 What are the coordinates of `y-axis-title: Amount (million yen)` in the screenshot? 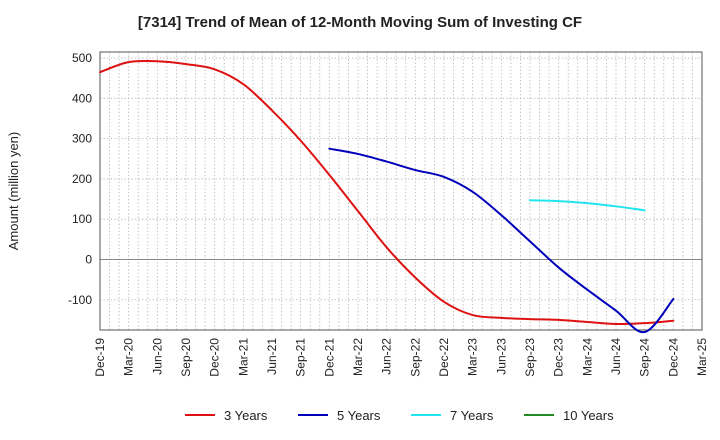 It's located at (13, 191).